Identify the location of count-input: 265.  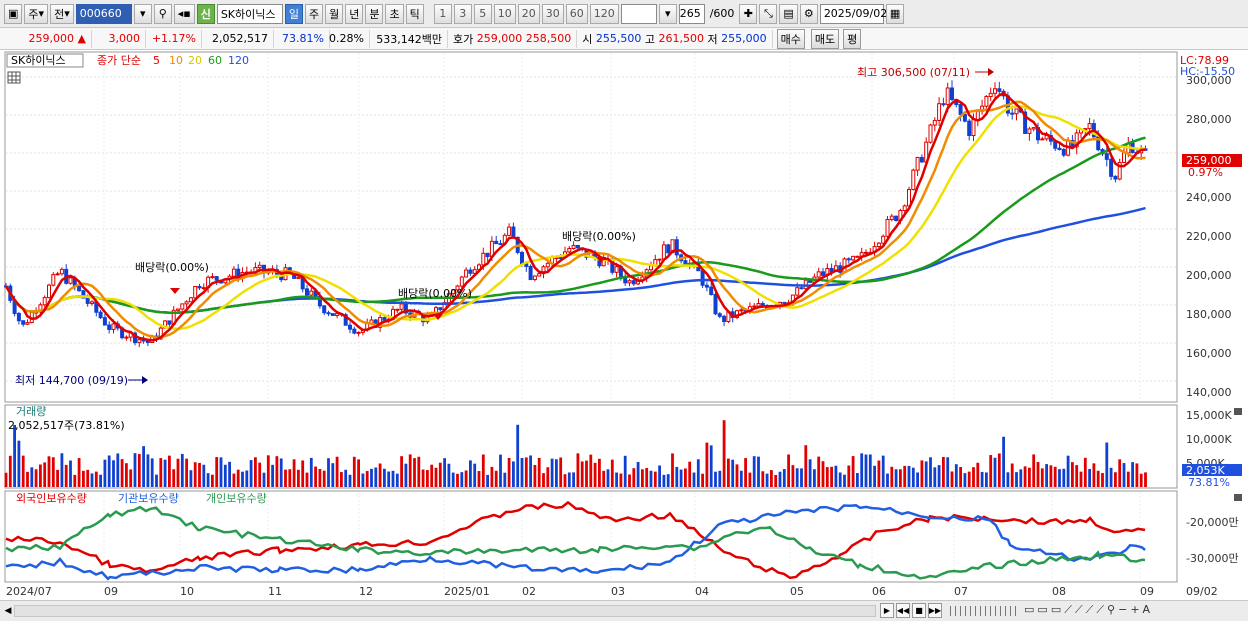
(691, 13).